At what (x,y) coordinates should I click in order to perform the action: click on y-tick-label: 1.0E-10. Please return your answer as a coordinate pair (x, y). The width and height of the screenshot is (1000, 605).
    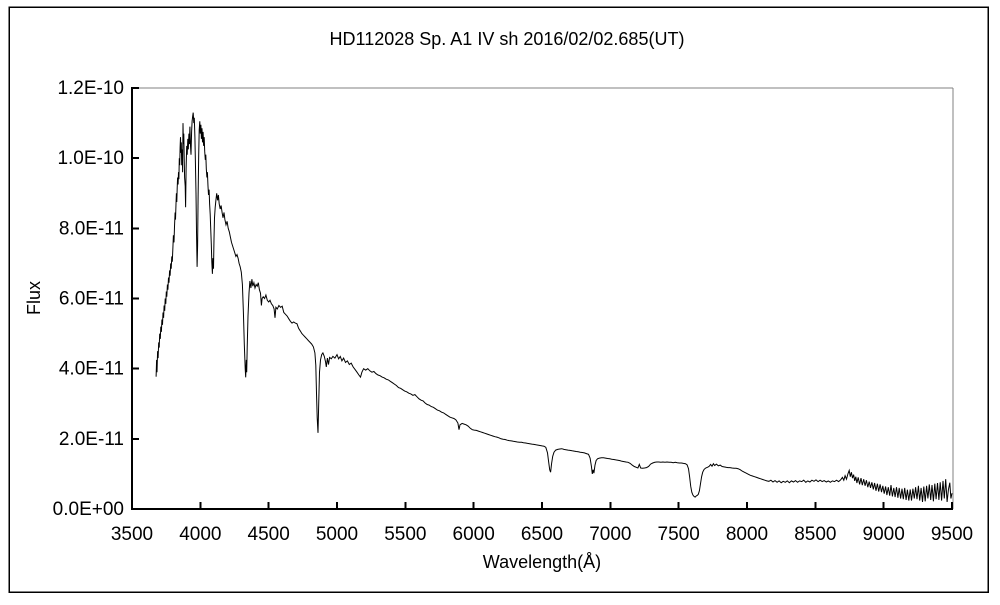
    Looking at the image, I should click on (90, 158).